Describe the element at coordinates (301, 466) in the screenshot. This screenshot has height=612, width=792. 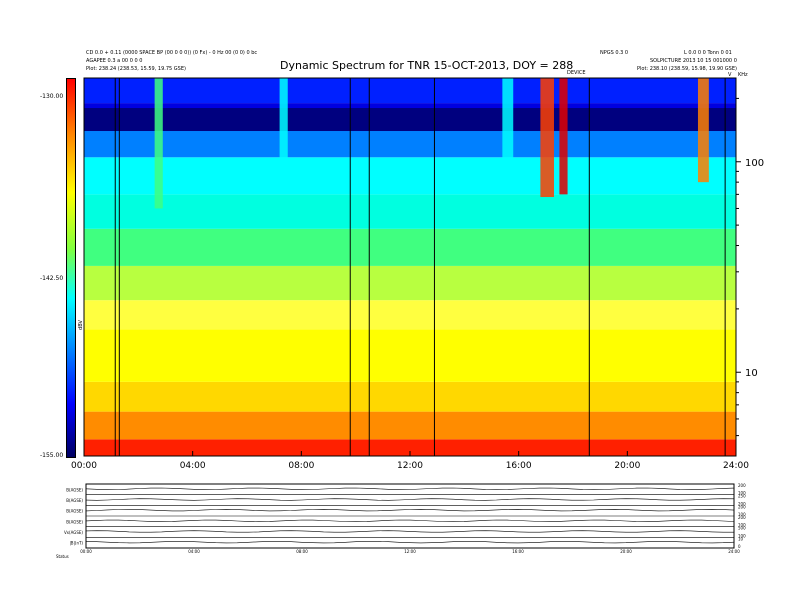
I see `x-tick-label-2: 08:00` at that location.